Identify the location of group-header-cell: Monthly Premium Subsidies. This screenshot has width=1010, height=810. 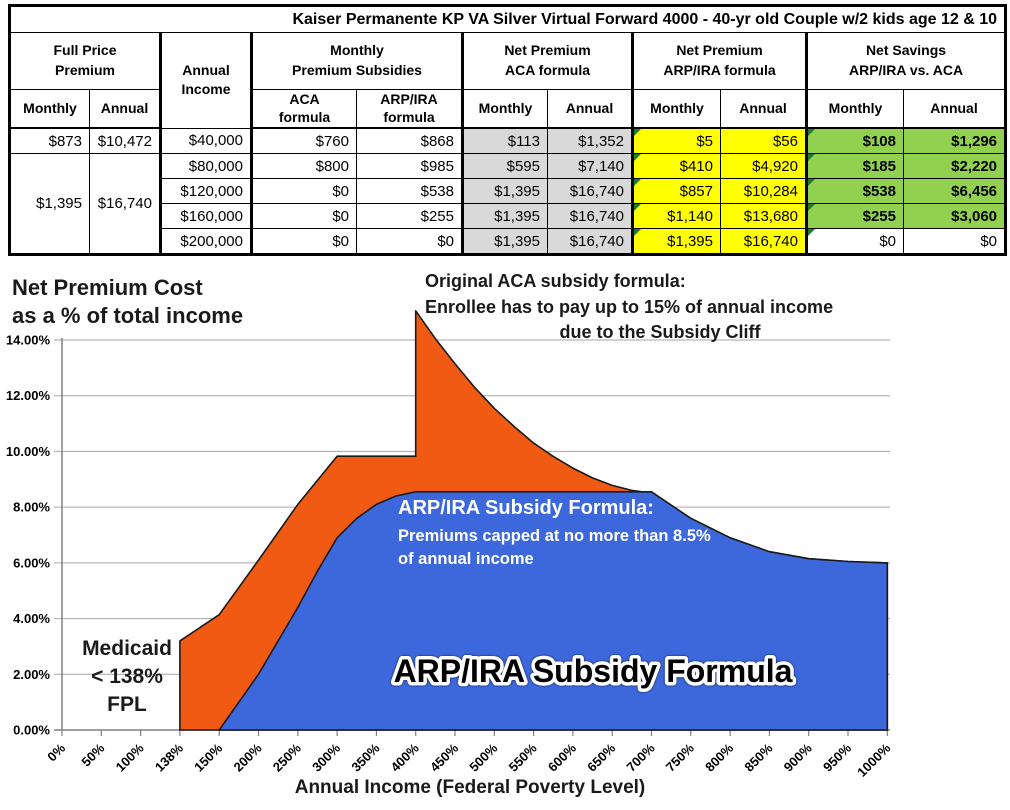
(356, 61).